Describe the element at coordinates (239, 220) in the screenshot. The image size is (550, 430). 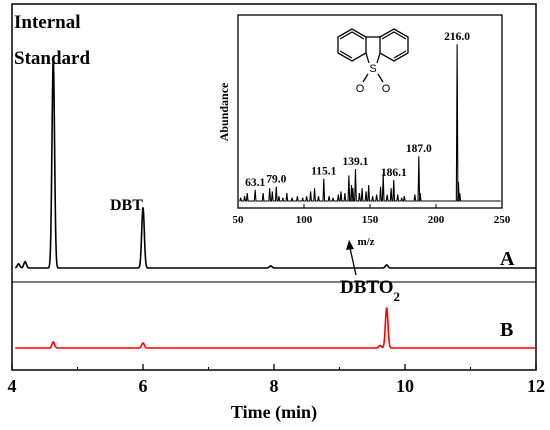
I see `inset-x-tick-label: 50` at that location.